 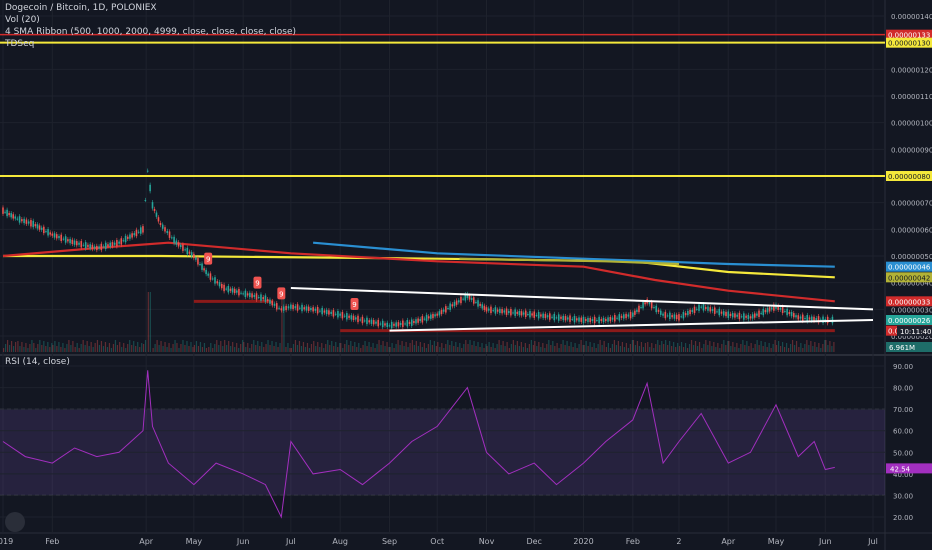 I want to click on volume-indicator-label: Vol (20), so click(x=22, y=20).